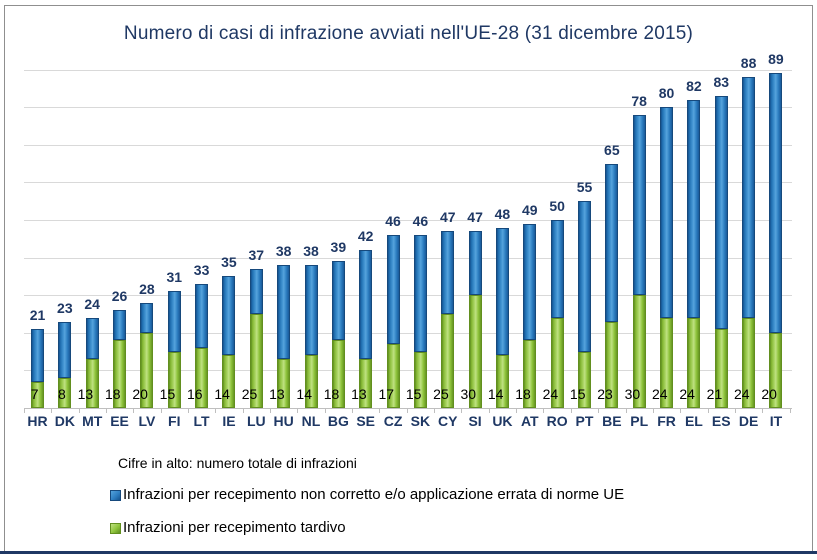 This screenshot has height=560, width=817. Describe the element at coordinates (557, 421) in the screenshot. I see `x-axis-label-RO: RO` at that location.